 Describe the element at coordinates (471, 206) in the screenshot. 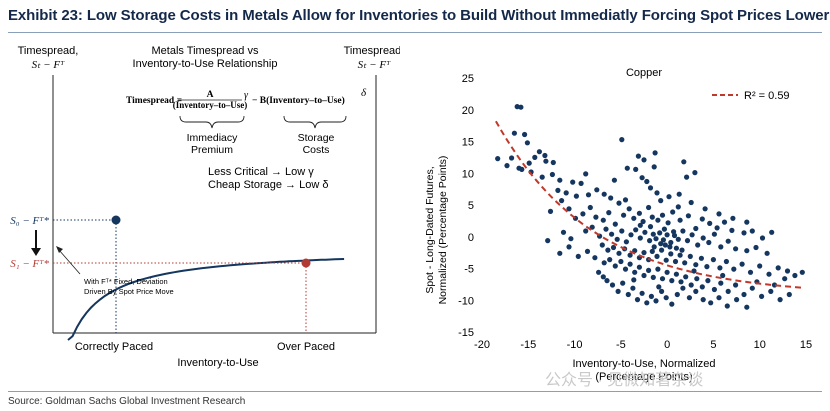

I see `y-tick-label: 5` at that location.